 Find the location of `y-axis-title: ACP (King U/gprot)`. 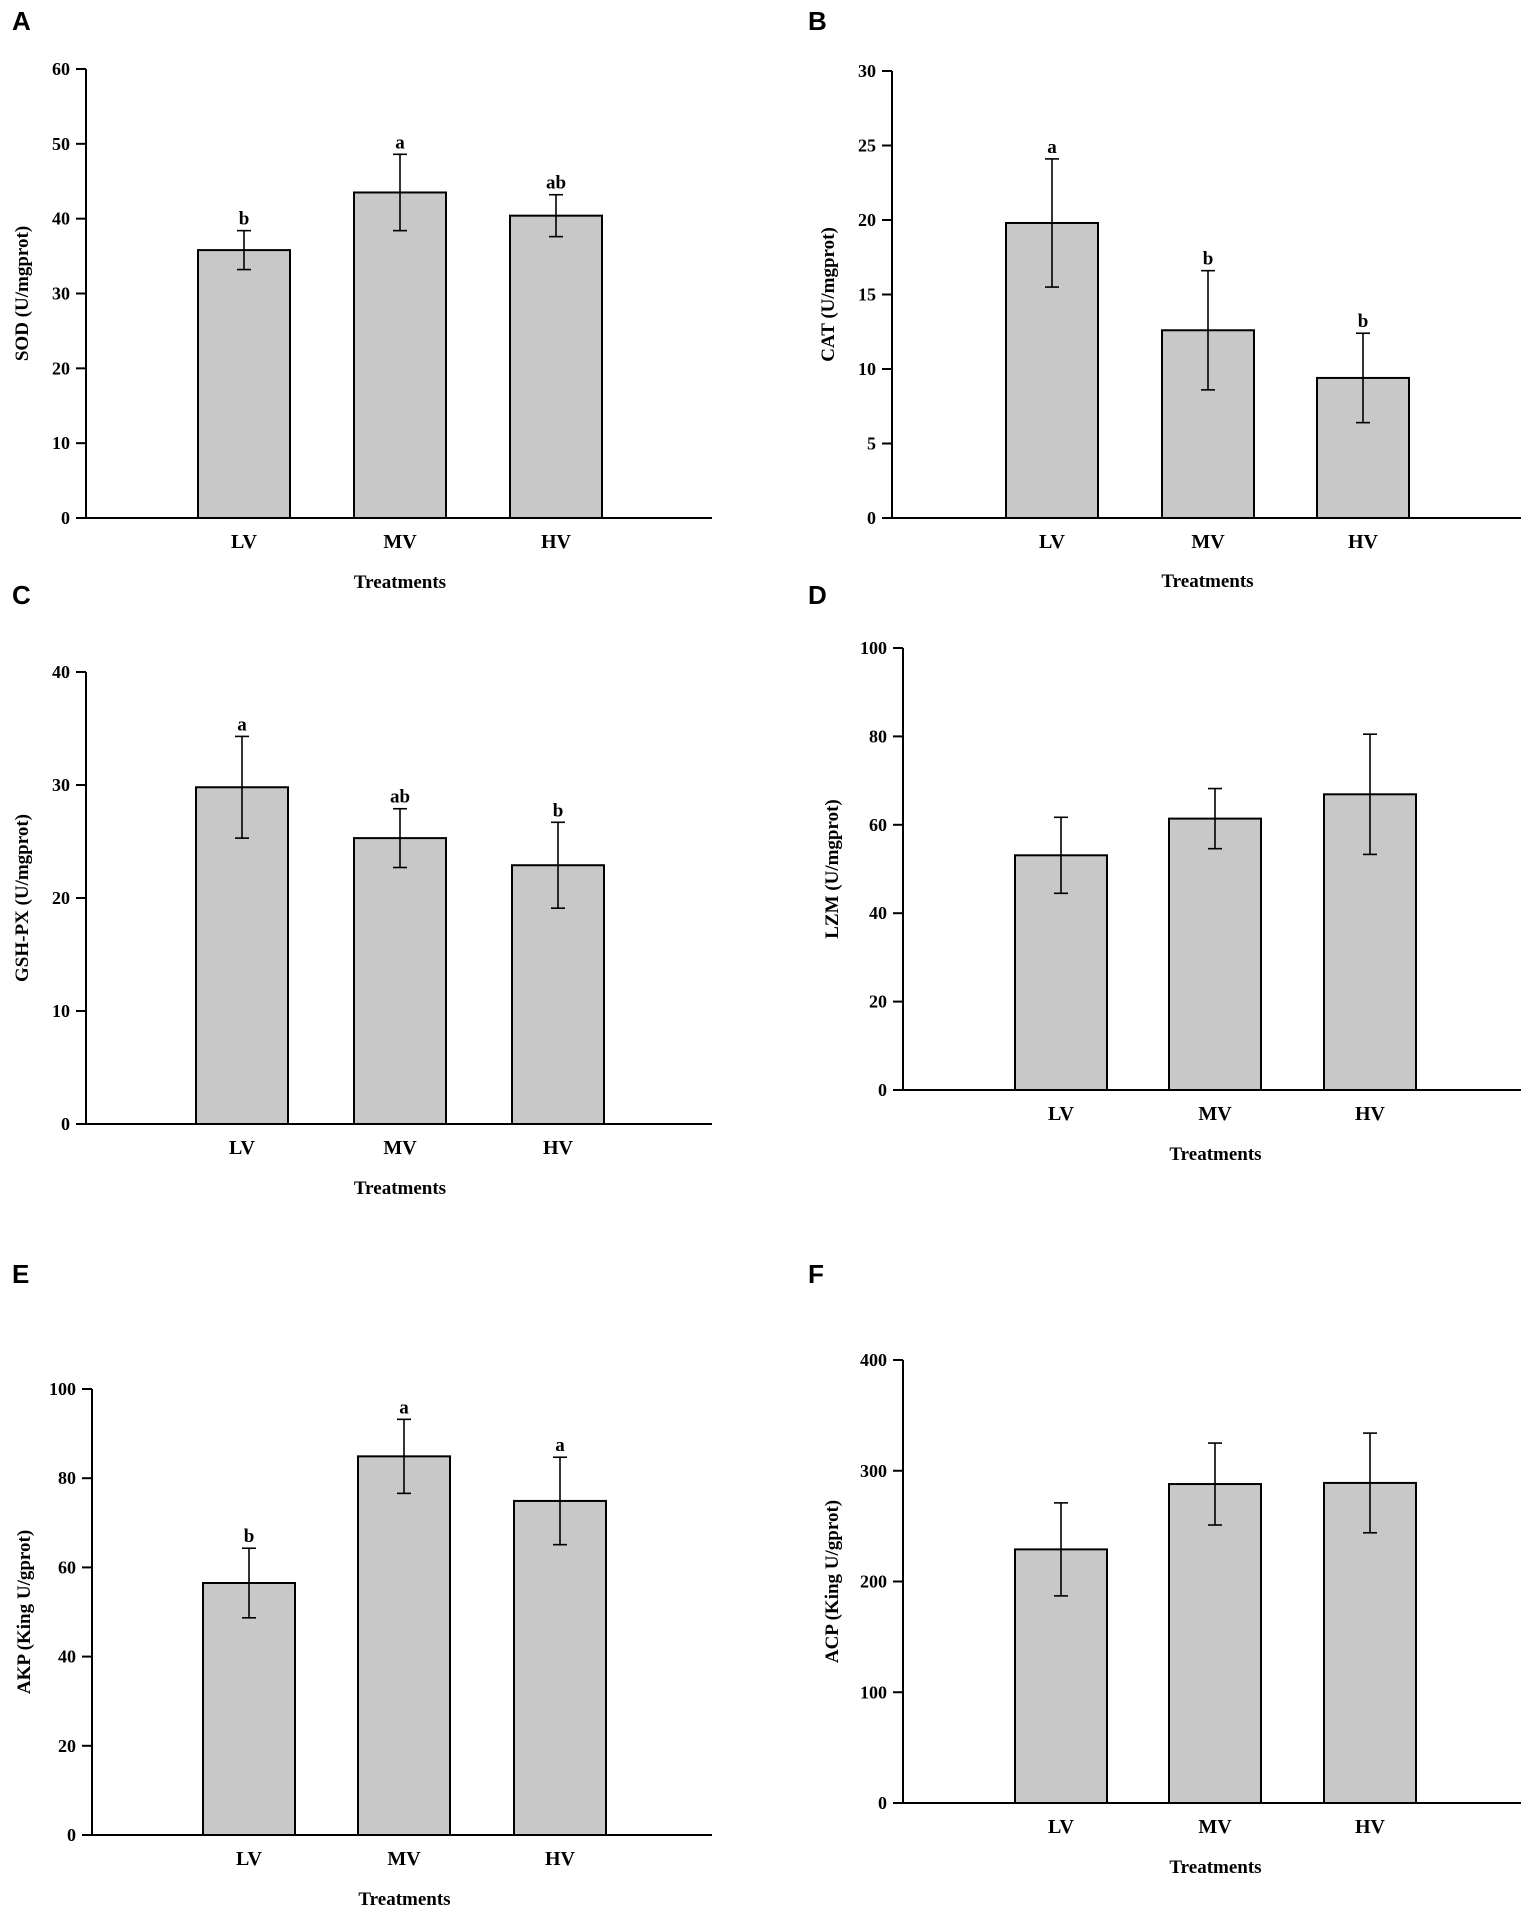

y-axis-title: ACP (King U/gprot) is located at coordinates (832, 1581).